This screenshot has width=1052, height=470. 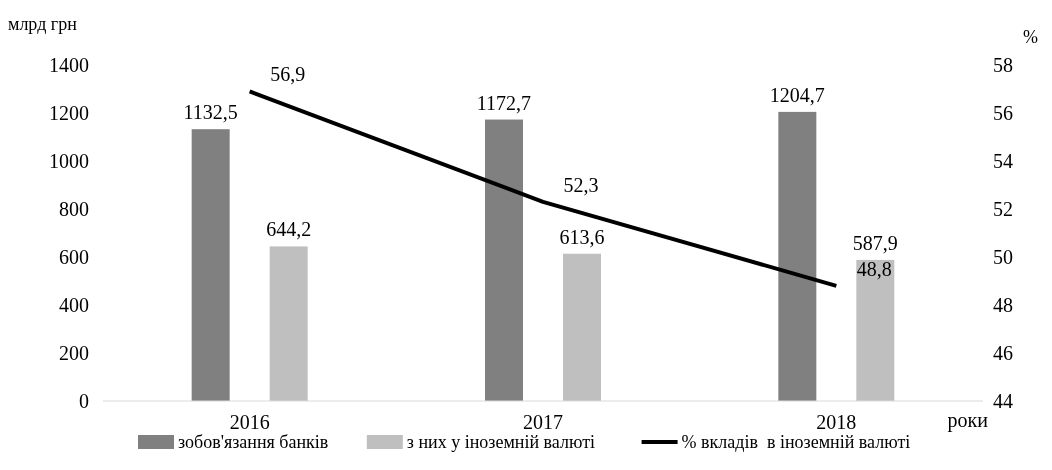 I want to click on y-tick-label: 800, so click(x=74, y=209).